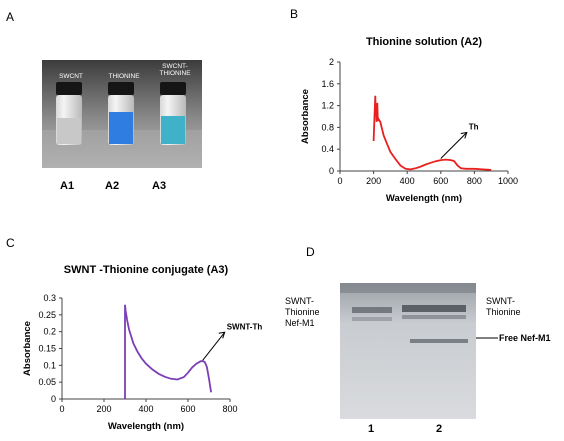  Describe the element at coordinates (69, 113) in the screenshot. I see `vial-a1` at that location.